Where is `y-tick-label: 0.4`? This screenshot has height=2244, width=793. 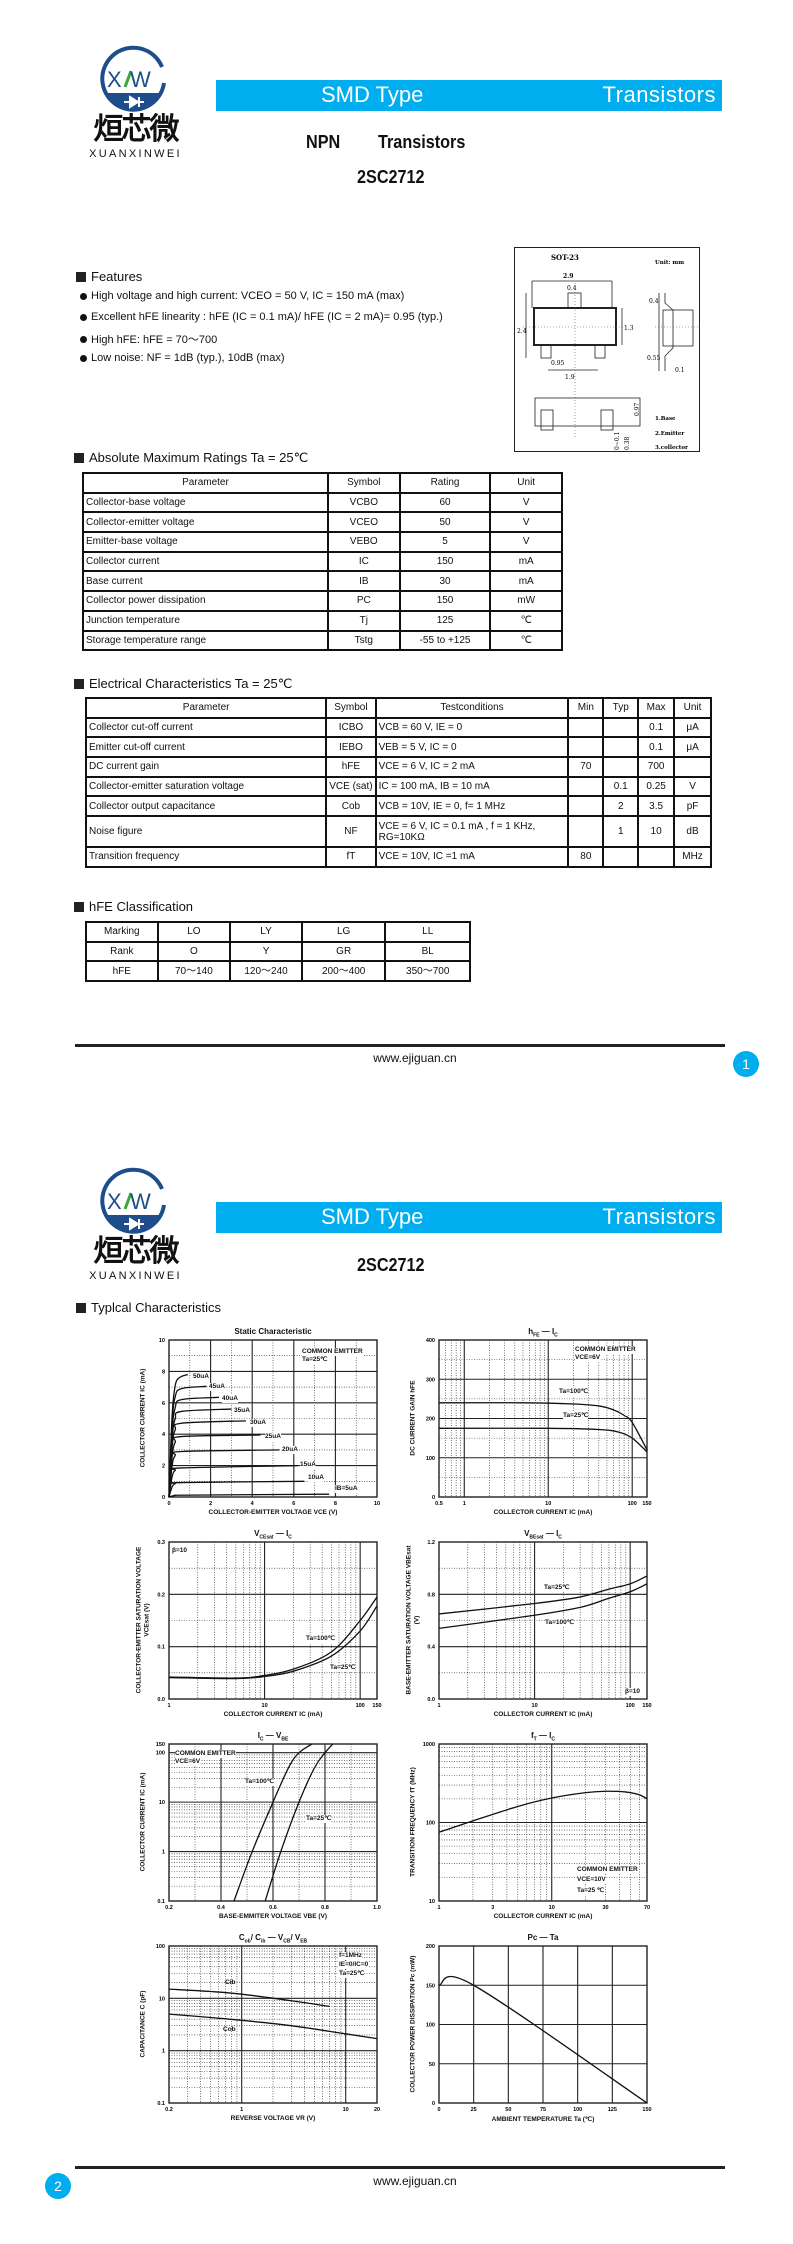
y-tick-label: 0.4 is located at coordinates (431, 1648).